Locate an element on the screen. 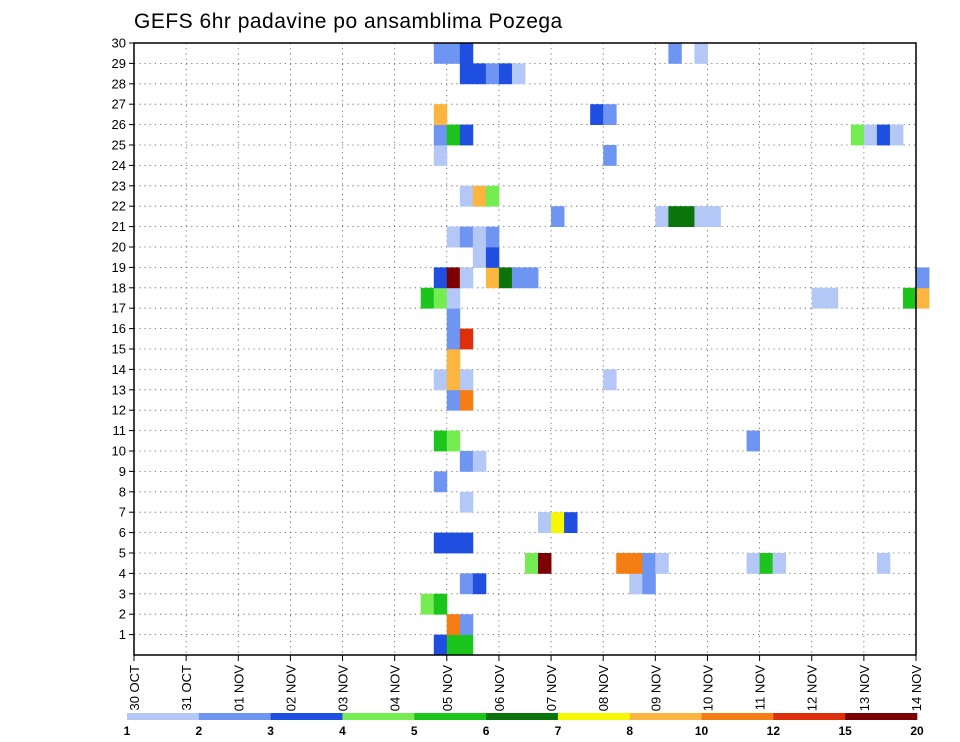  y-tick-label: 13 is located at coordinates (119, 389).